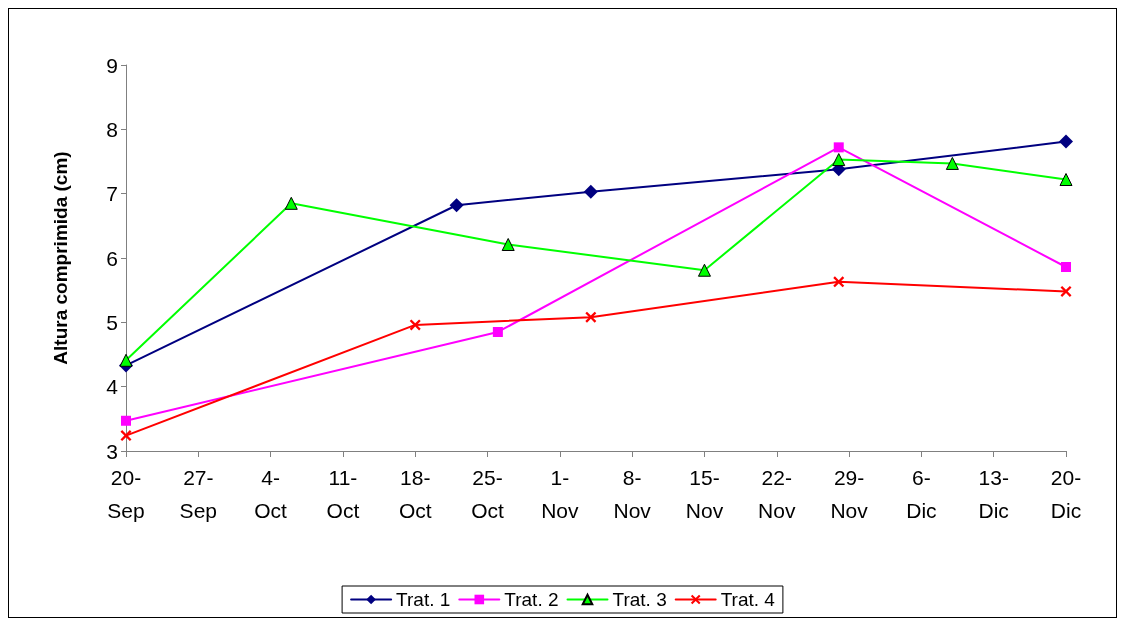 The width and height of the screenshot is (1125, 626). Describe the element at coordinates (560, 494) in the screenshot. I see `x-tick-label: 1- Nov` at that location.